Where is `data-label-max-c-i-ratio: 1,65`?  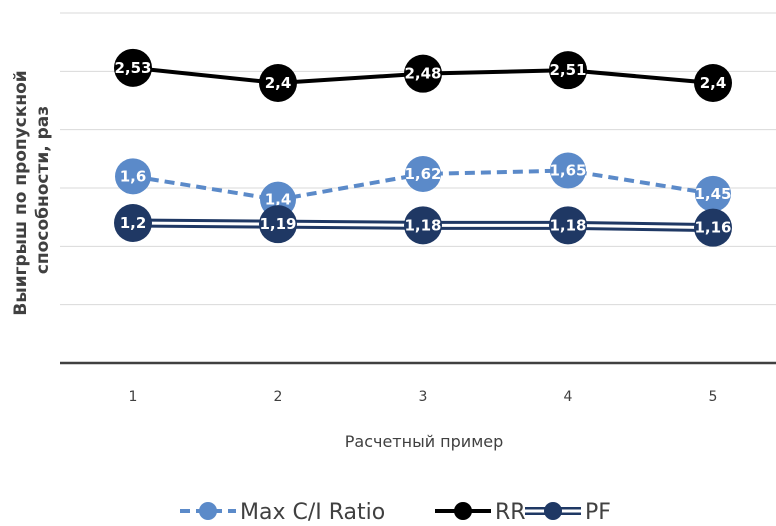 data-label-max-c-i-ratio: 1,65 is located at coordinates (567, 171).